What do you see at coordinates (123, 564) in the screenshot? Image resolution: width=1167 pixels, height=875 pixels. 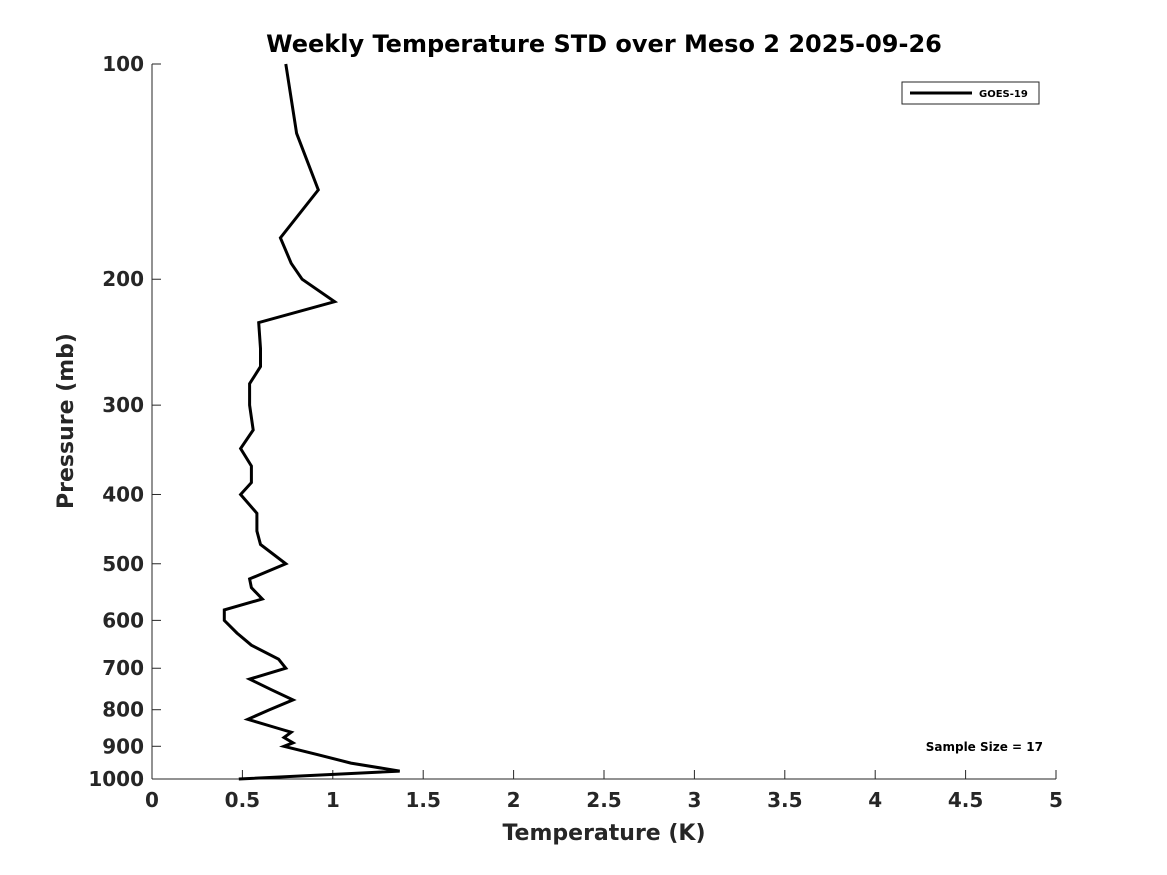 I see `y-tick-label: 500` at bounding box center [123, 564].